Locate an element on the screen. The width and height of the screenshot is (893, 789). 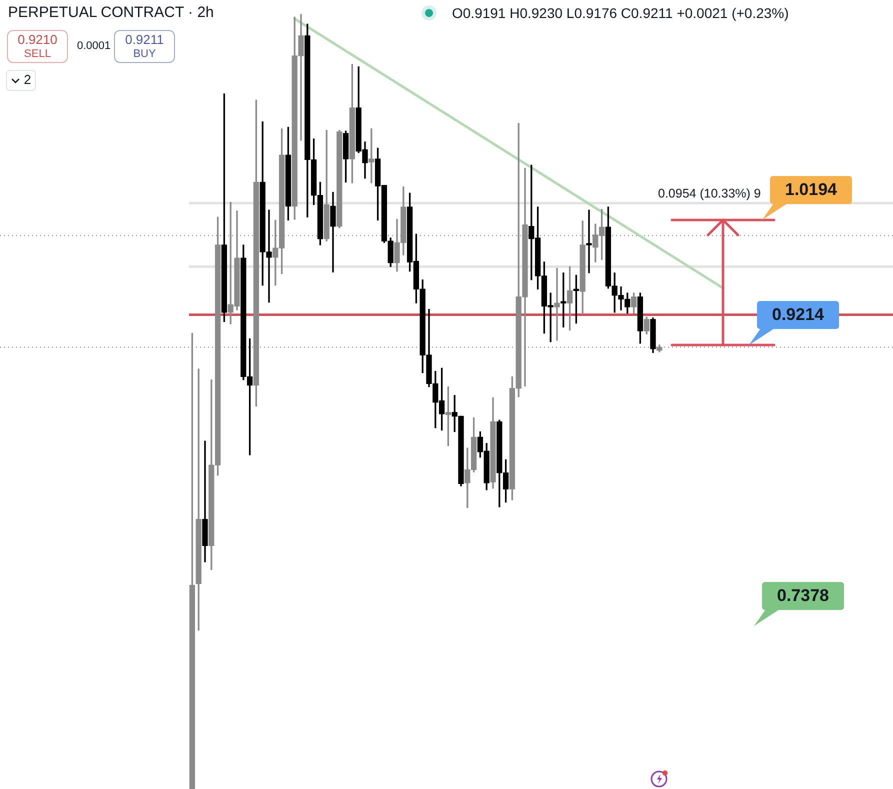
annotation: O0.9191 H0.9230 L0.9176 C0.9211 +0.0021 (+0.23%) is located at coordinates (620, 13).